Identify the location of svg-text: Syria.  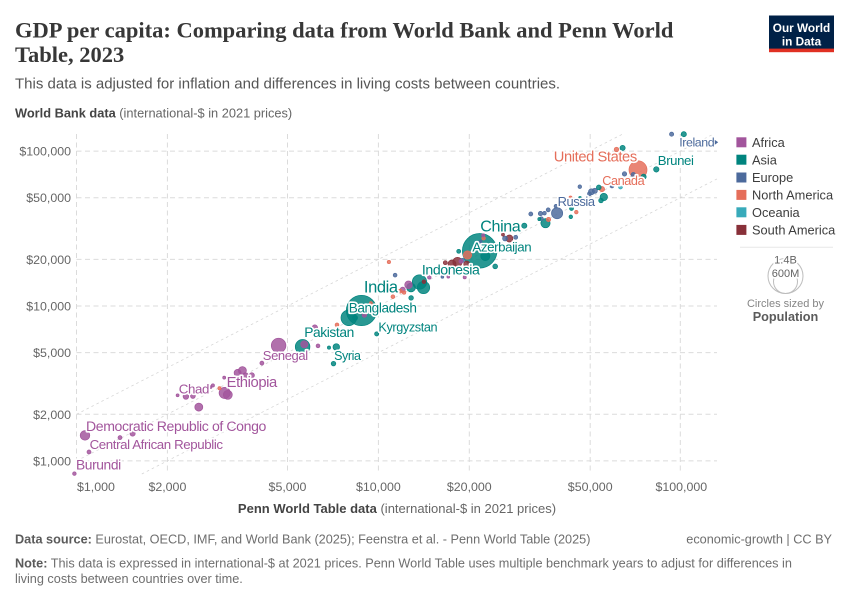
(347, 356).